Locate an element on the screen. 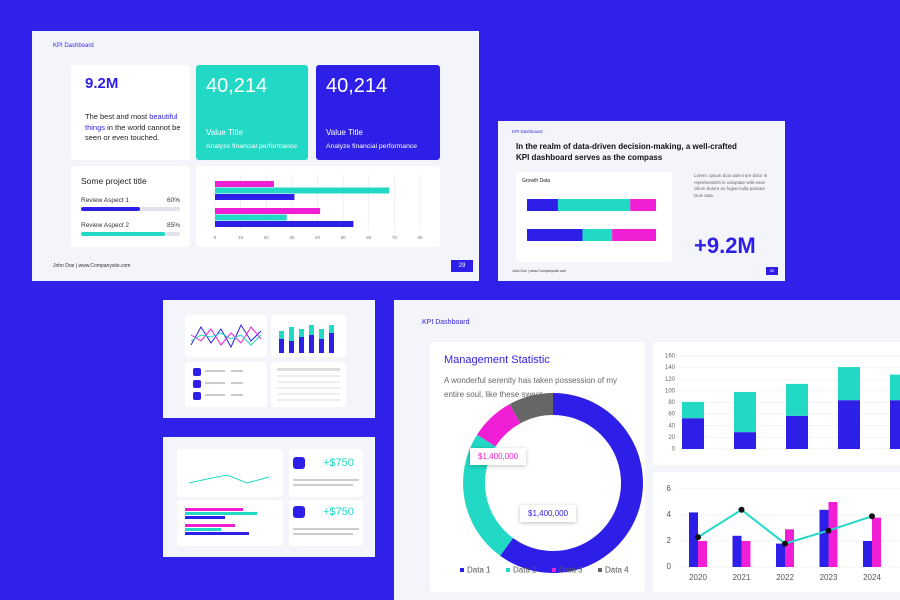  kpi-value: +$750 is located at coordinates (338, 463).